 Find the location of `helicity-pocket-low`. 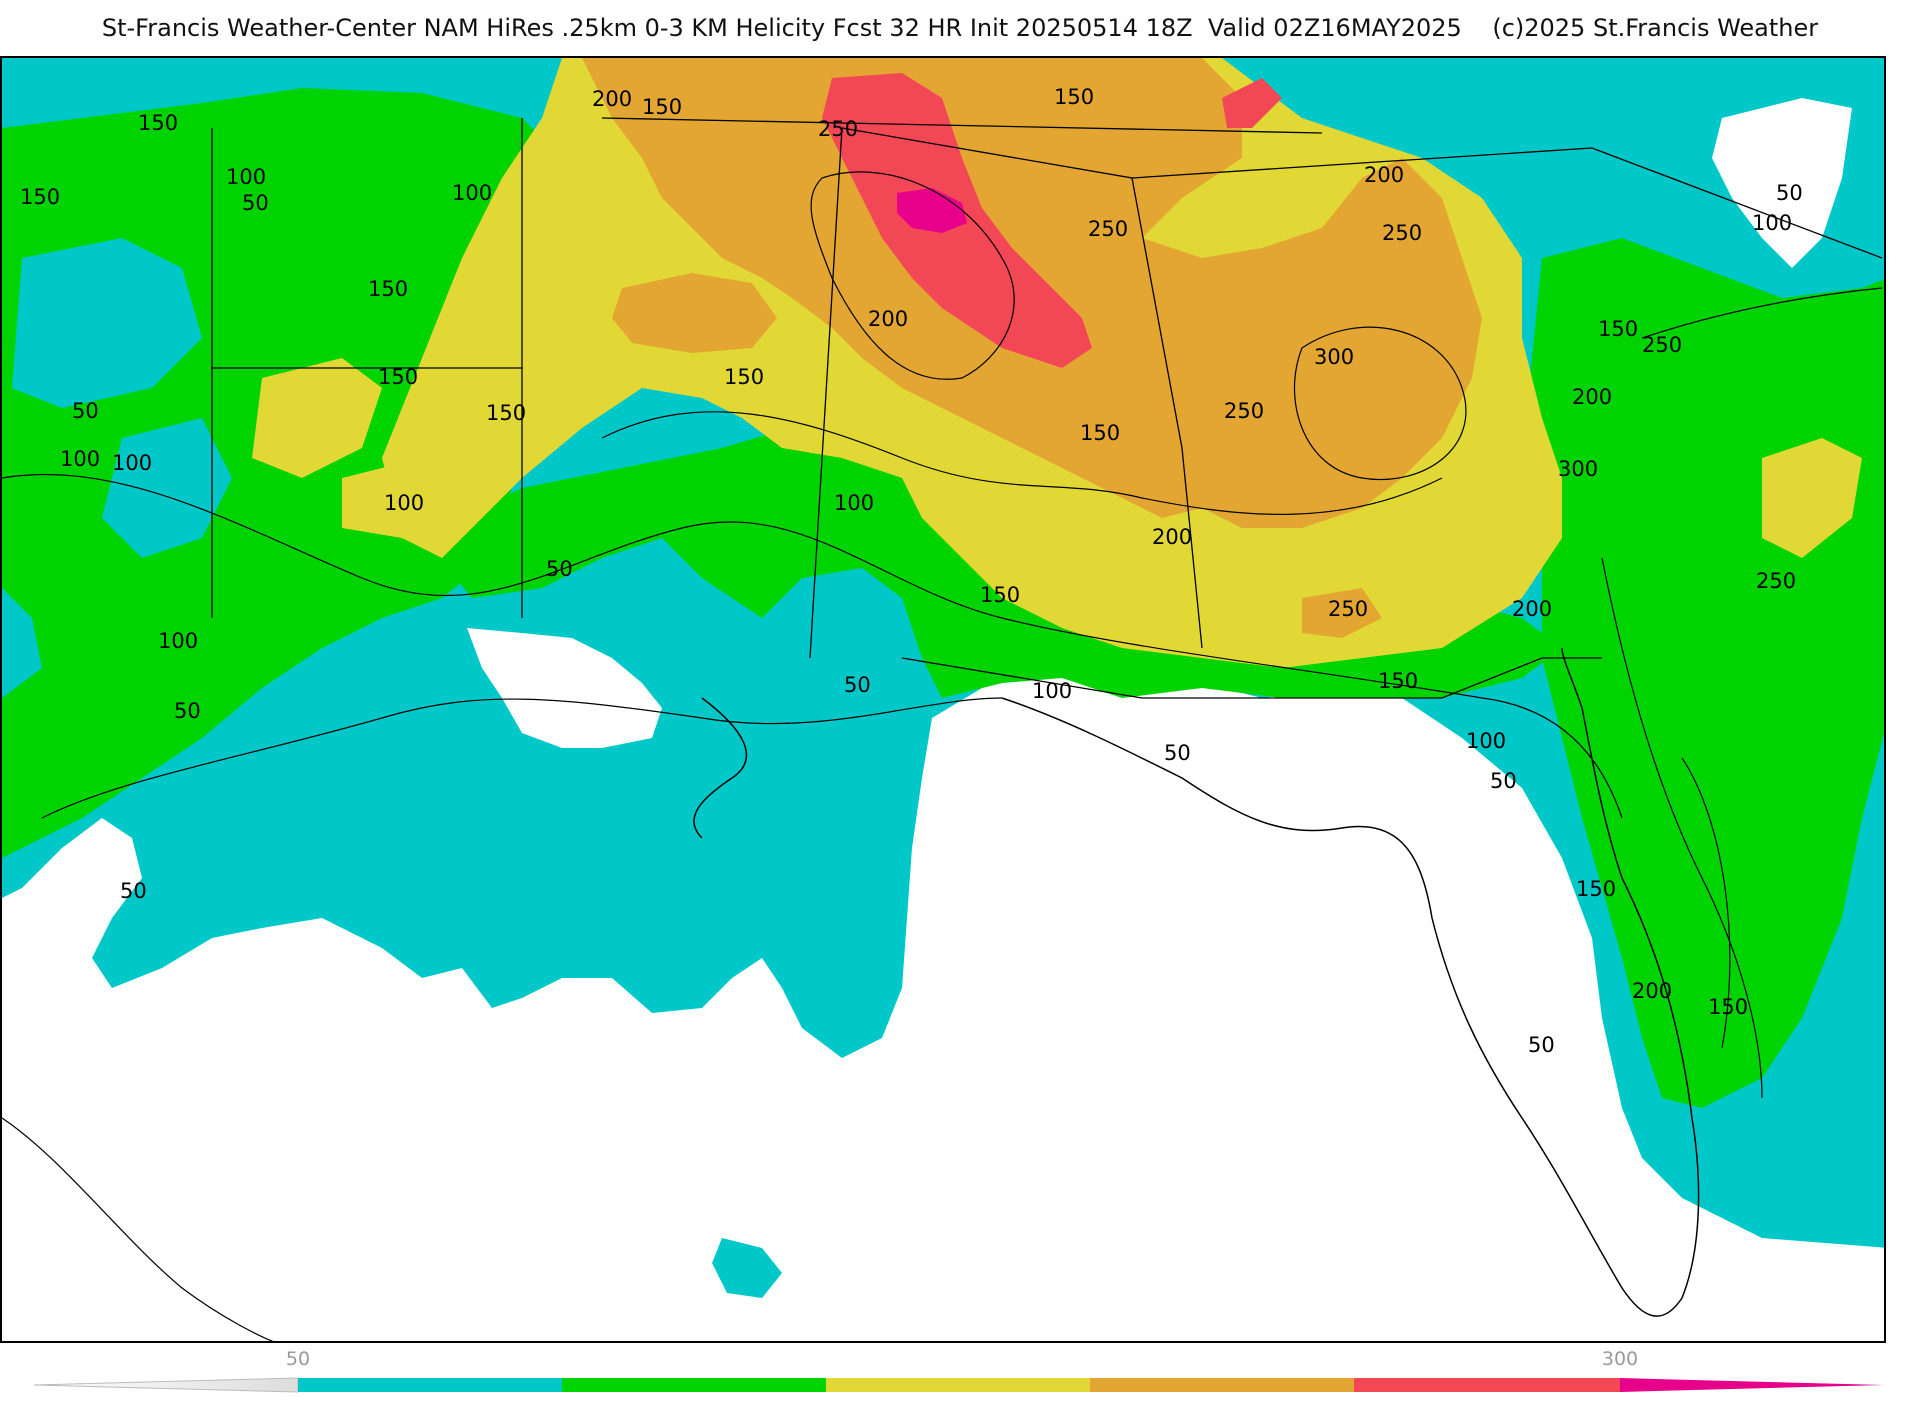

helicity-pocket-low is located at coordinates (564, 688).